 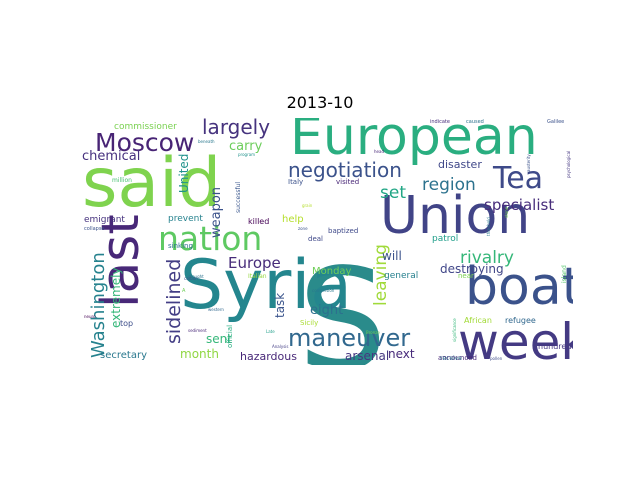 I want to click on word-weapon: weapon, so click(x=216, y=212).